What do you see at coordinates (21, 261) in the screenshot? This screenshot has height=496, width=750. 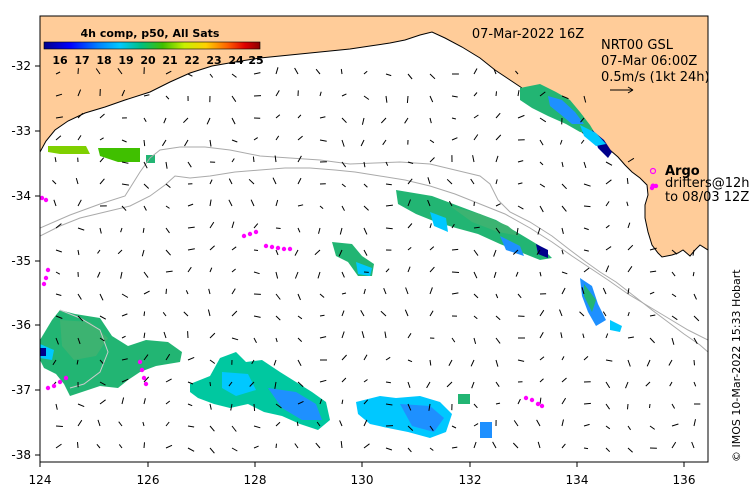 I see `y-tick-label: -35` at bounding box center [21, 261].